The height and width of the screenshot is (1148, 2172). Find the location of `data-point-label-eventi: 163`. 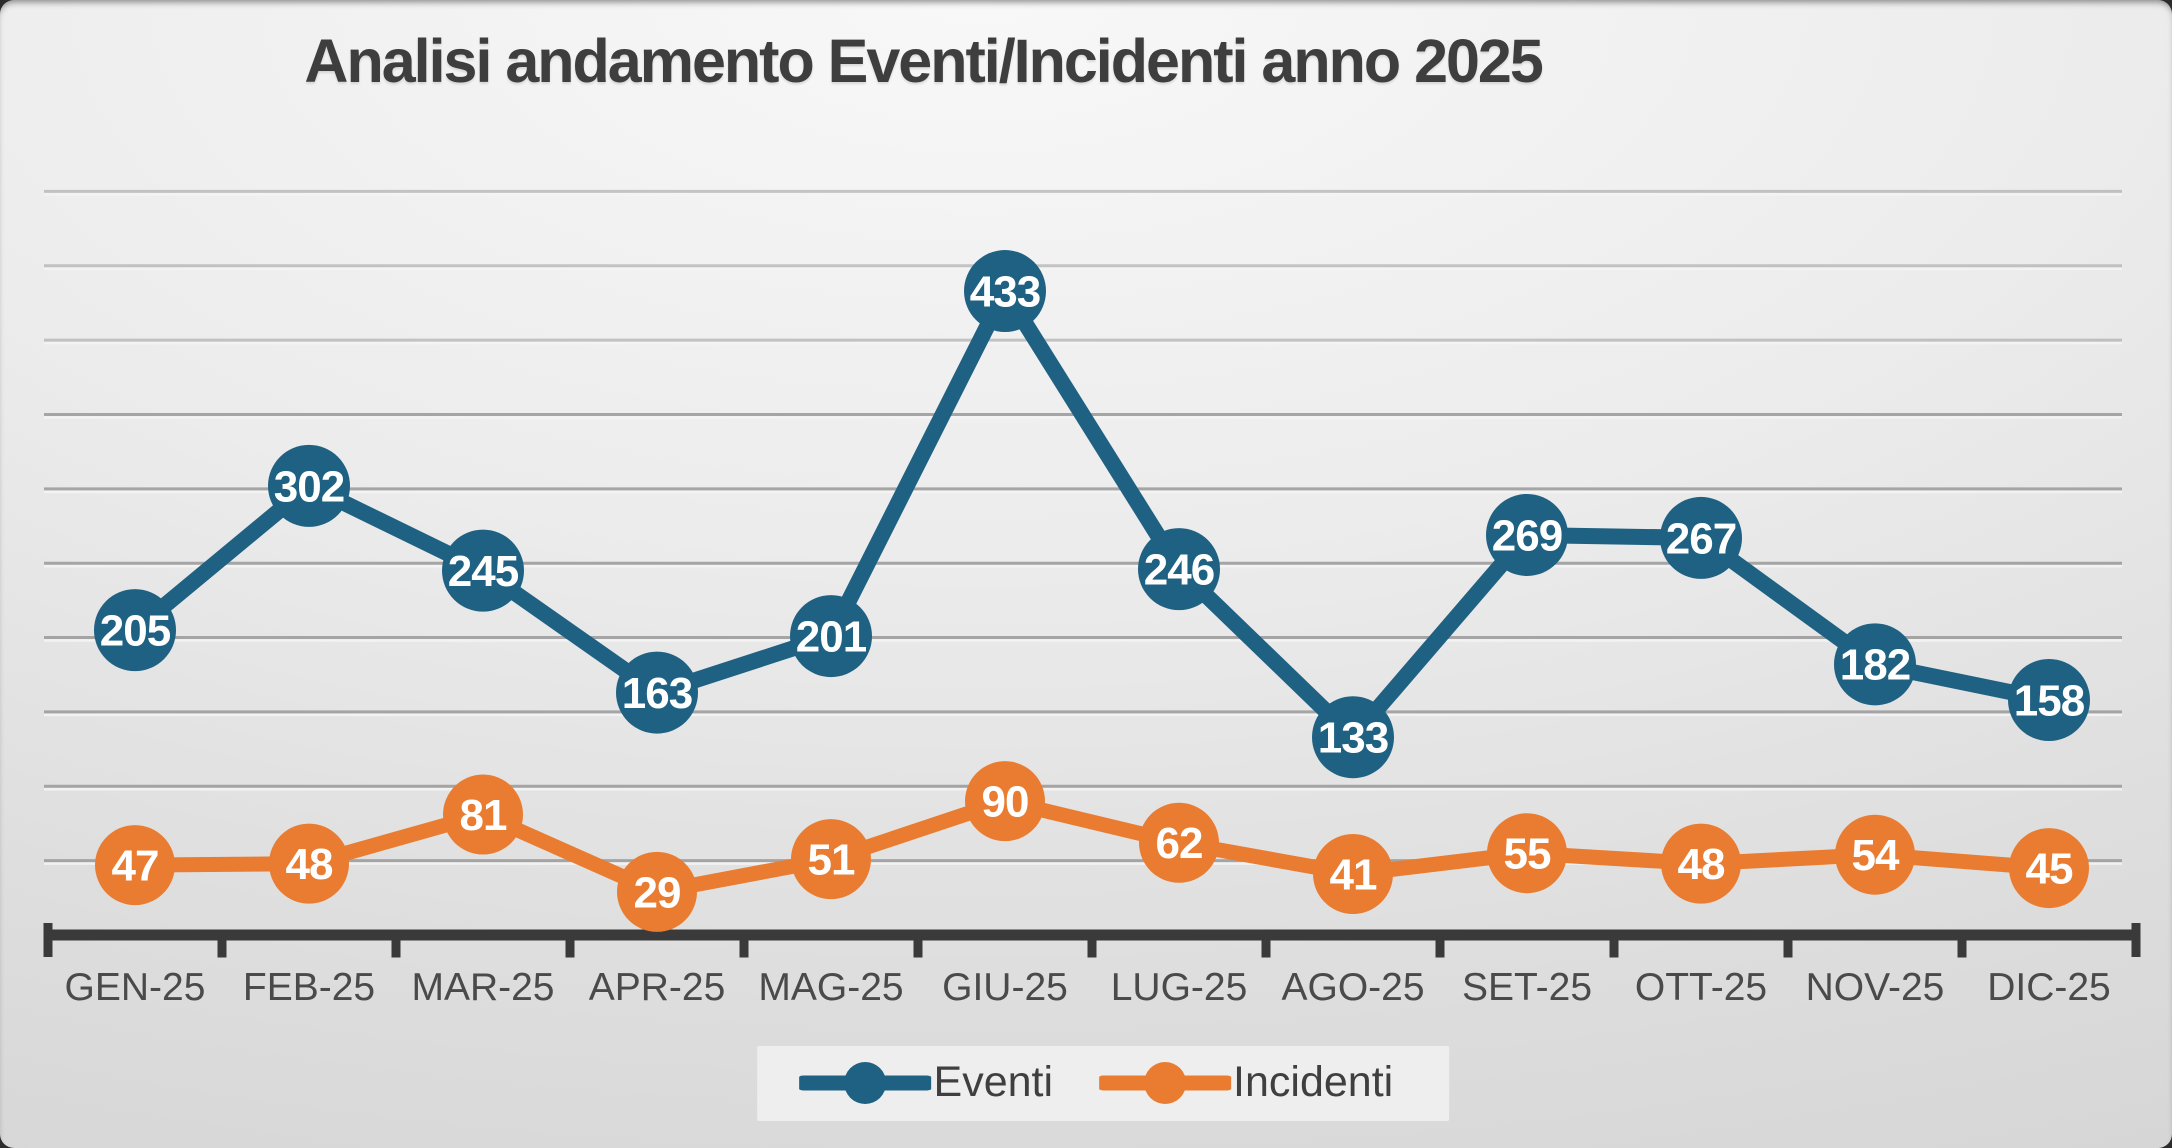

data-point-label-eventi: 163 is located at coordinates (657, 693).